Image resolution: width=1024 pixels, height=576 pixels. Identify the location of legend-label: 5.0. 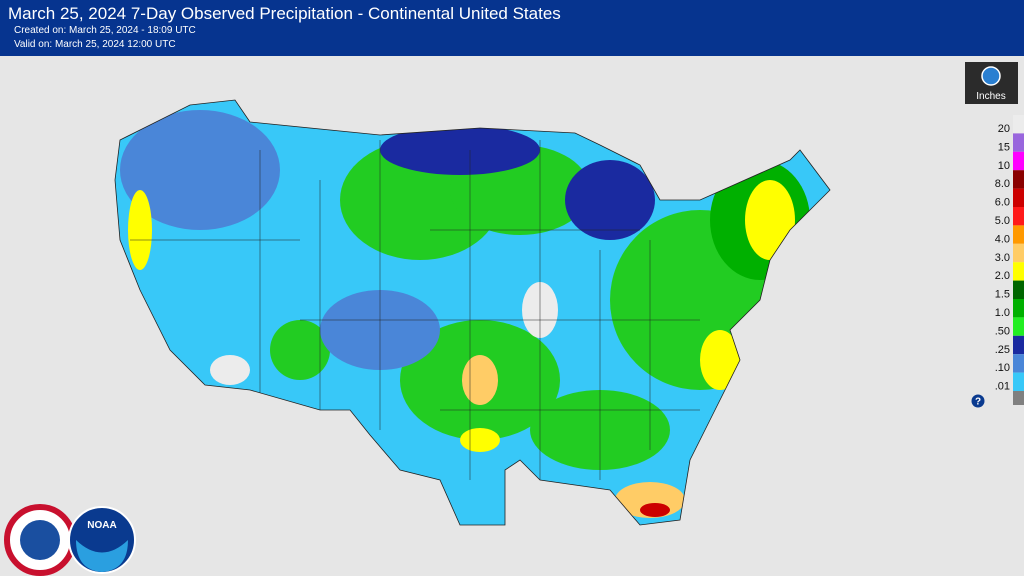
(1002, 221).